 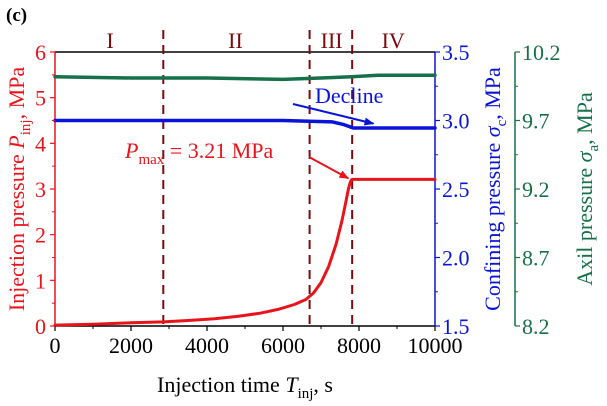 What do you see at coordinates (492, 93) in the screenshot?
I see `confining-y-axis-title-unit: , MPa` at bounding box center [492, 93].